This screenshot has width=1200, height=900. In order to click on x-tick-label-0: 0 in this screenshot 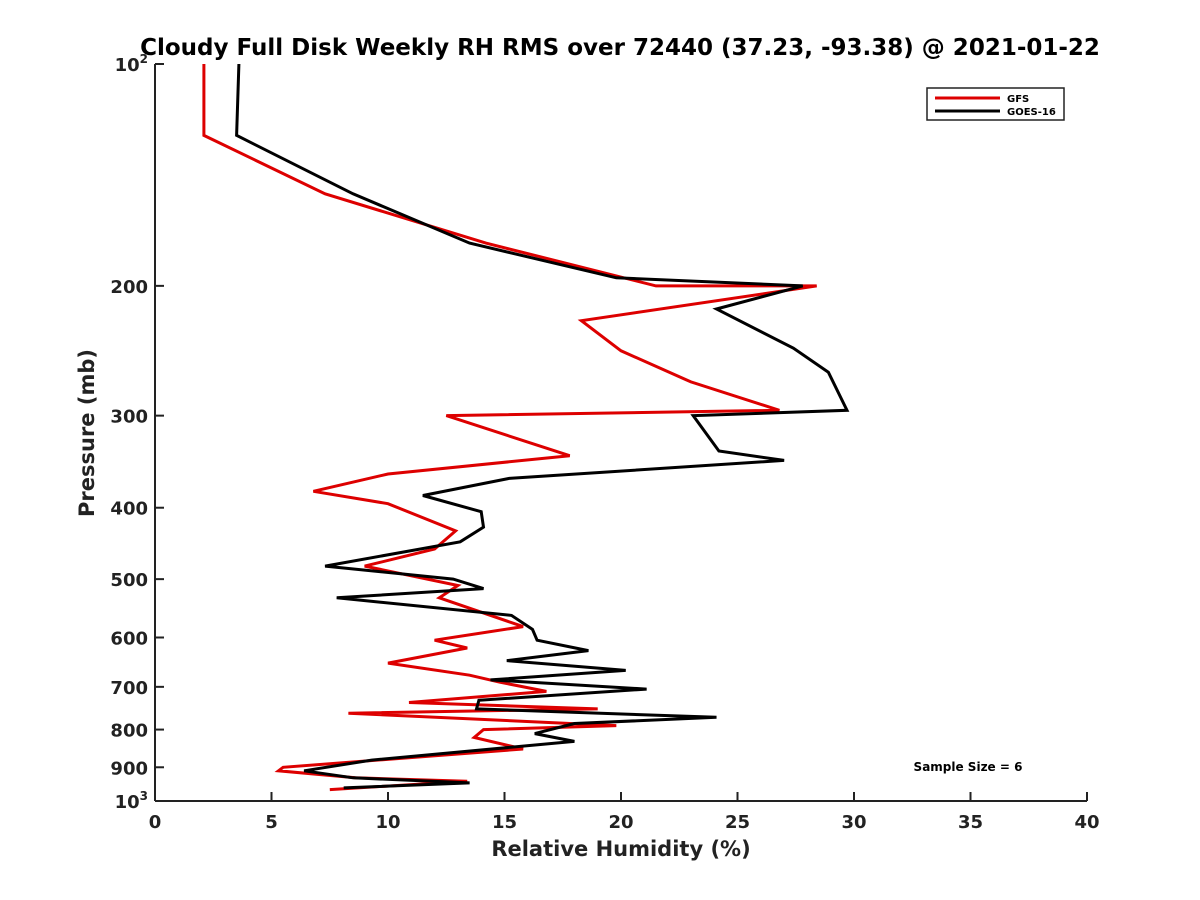, I will do `click(155, 822)`.